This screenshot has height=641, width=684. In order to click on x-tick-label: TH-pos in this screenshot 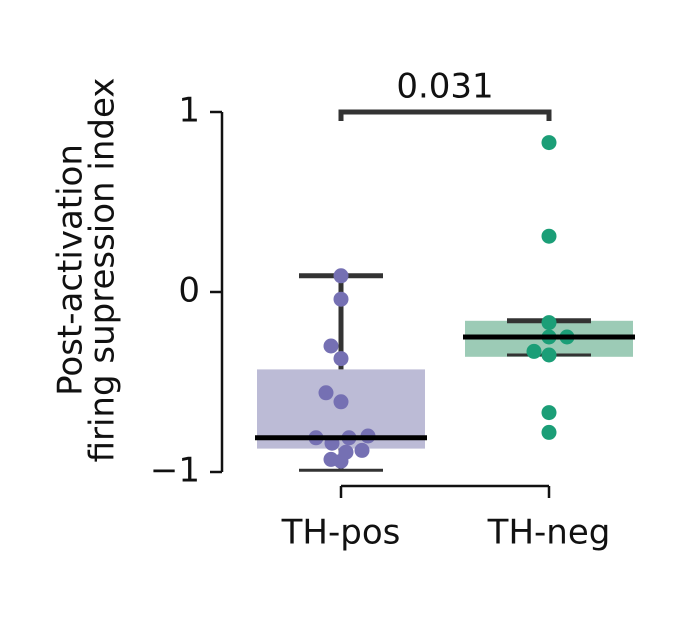, I will do `click(341, 533)`.